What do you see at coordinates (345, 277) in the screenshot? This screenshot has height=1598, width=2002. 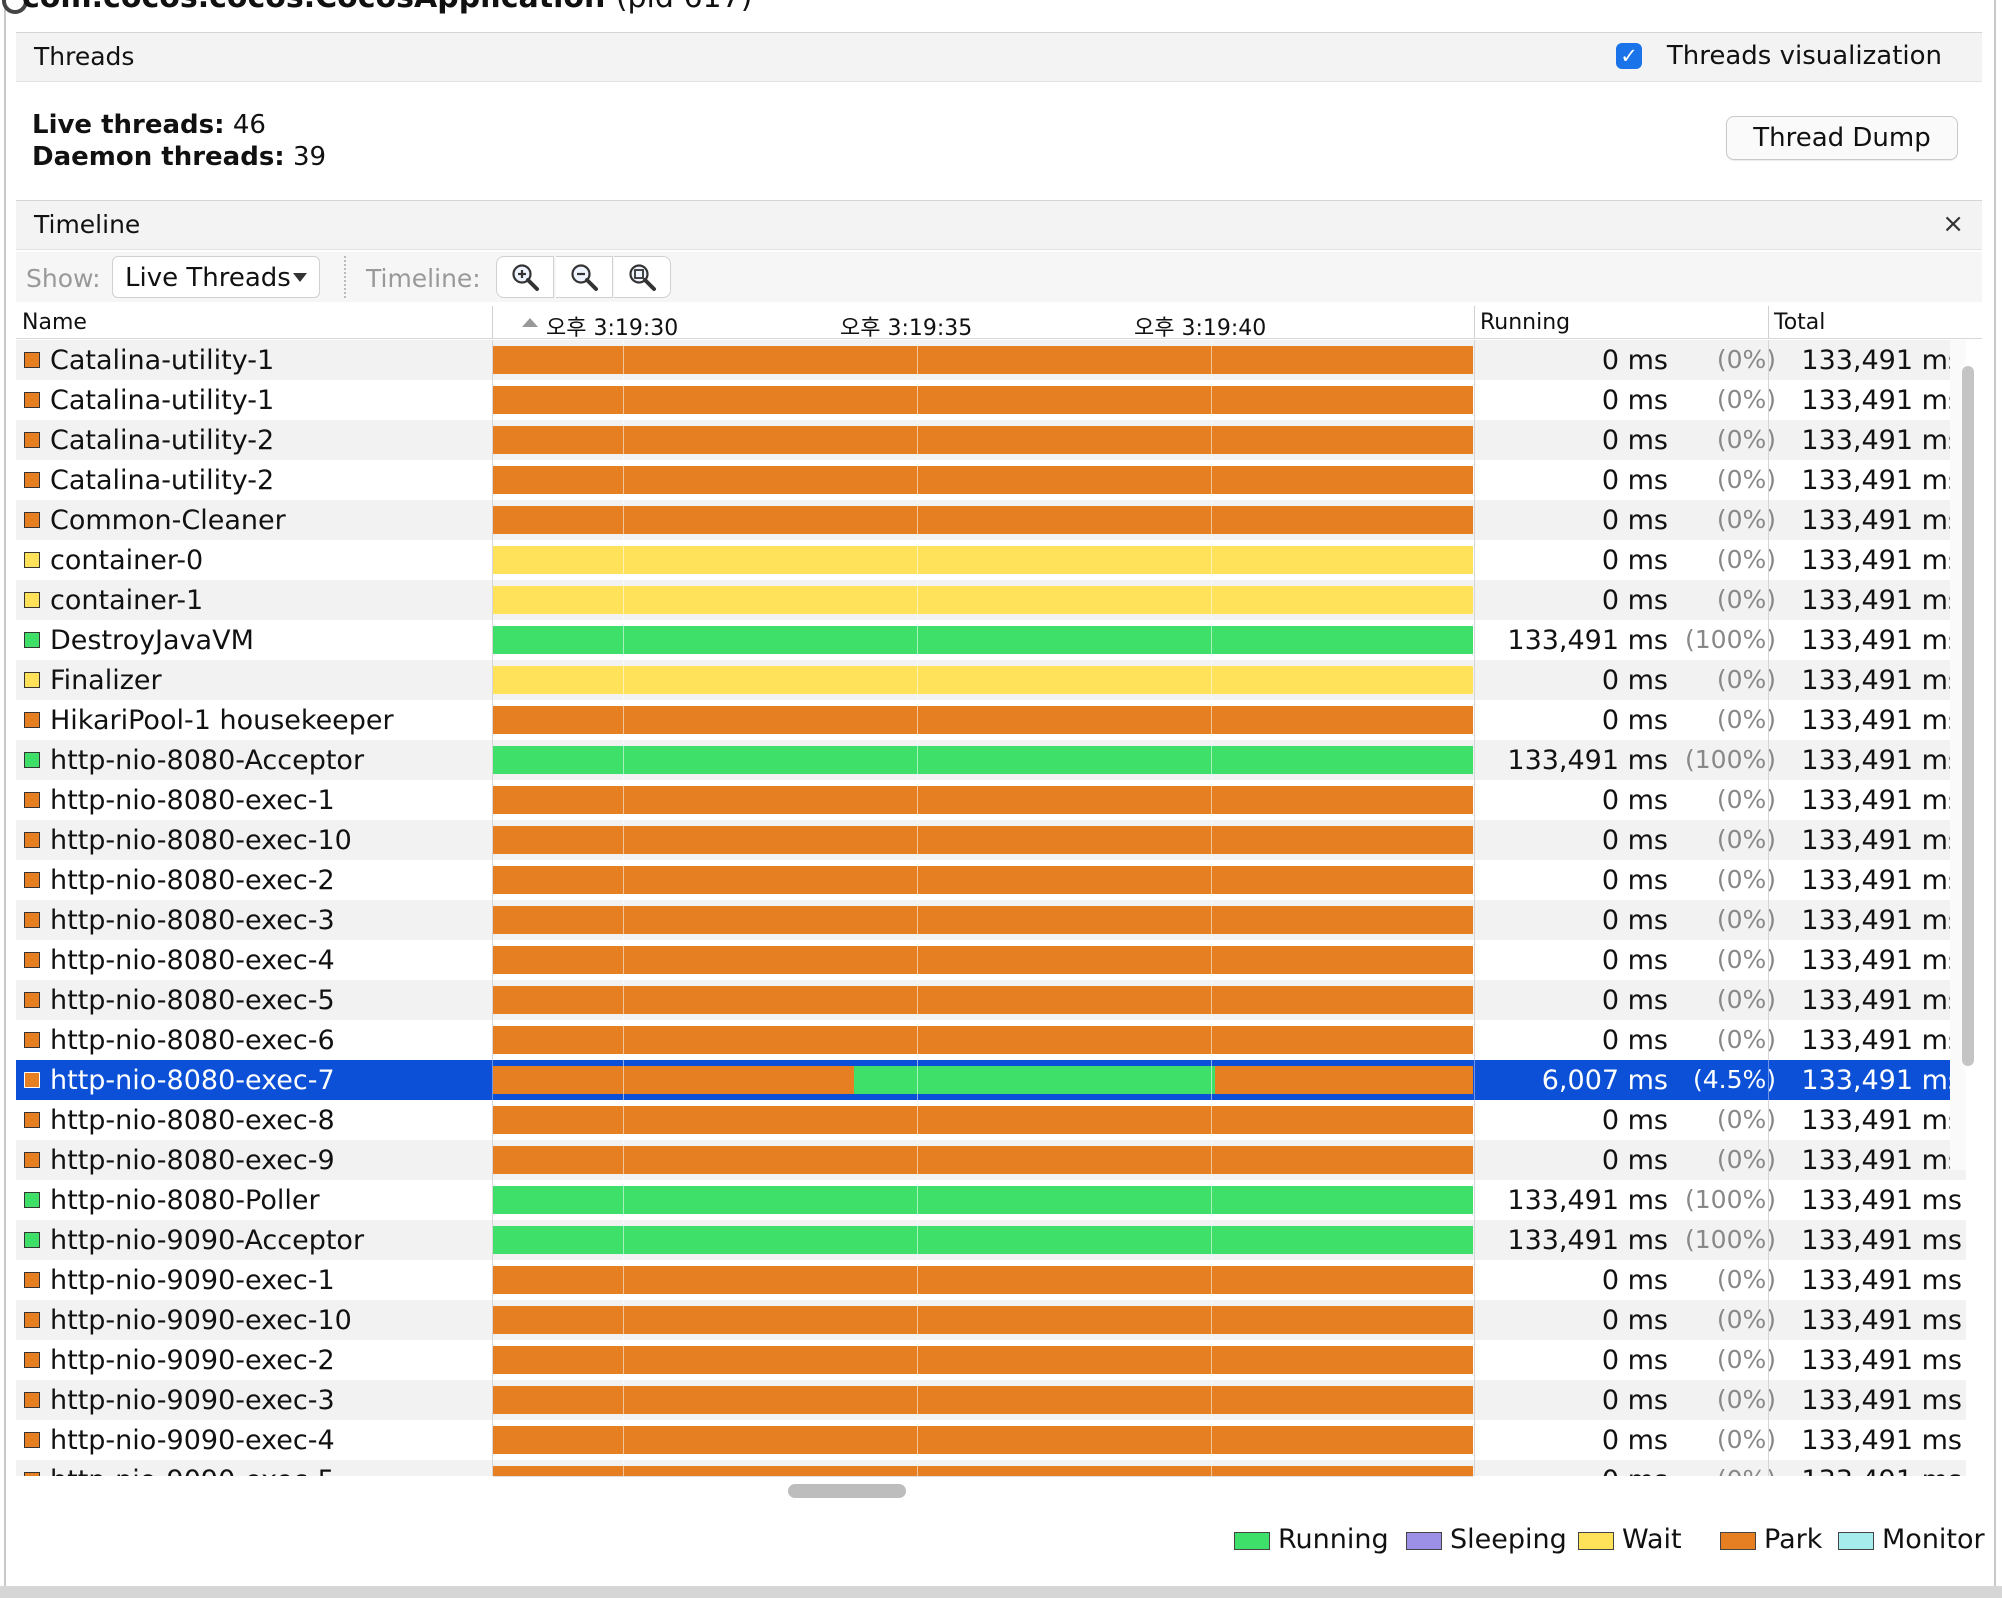 I see `toolbar-separator` at bounding box center [345, 277].